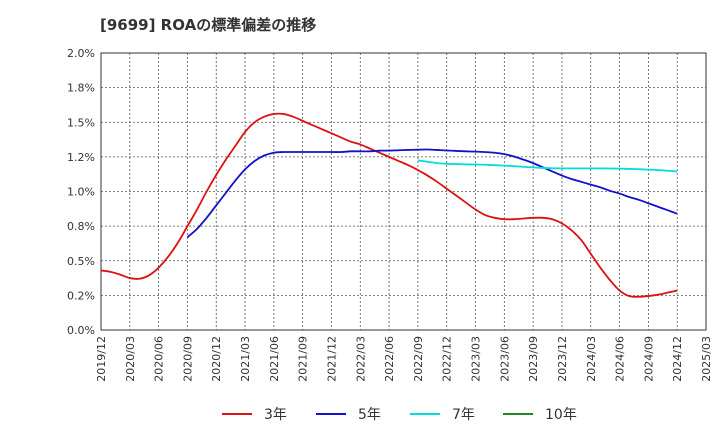 This screenshot has height=440, width=720. What do you see at coordinates (81, 330) in the screenshot?
I see `y-tick-label: 0.0%` at bounding box center [81, 330].